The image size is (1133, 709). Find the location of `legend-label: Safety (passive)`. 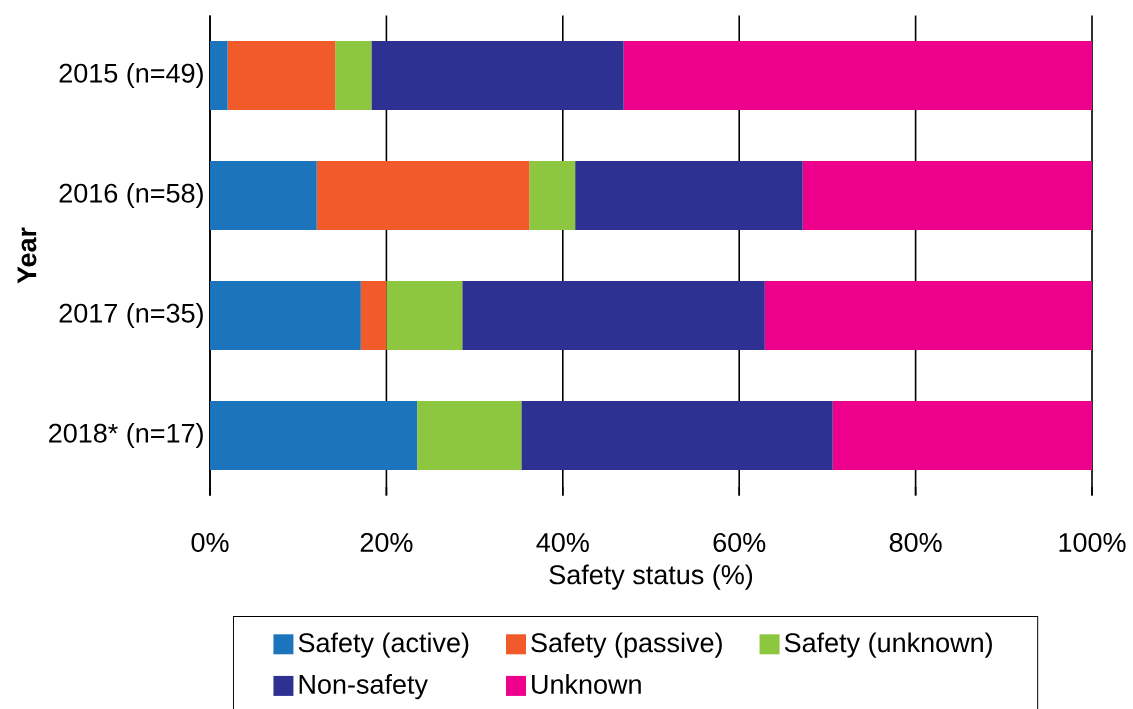

legend-label: Safety (passive) is located at coordinates (626, 645).